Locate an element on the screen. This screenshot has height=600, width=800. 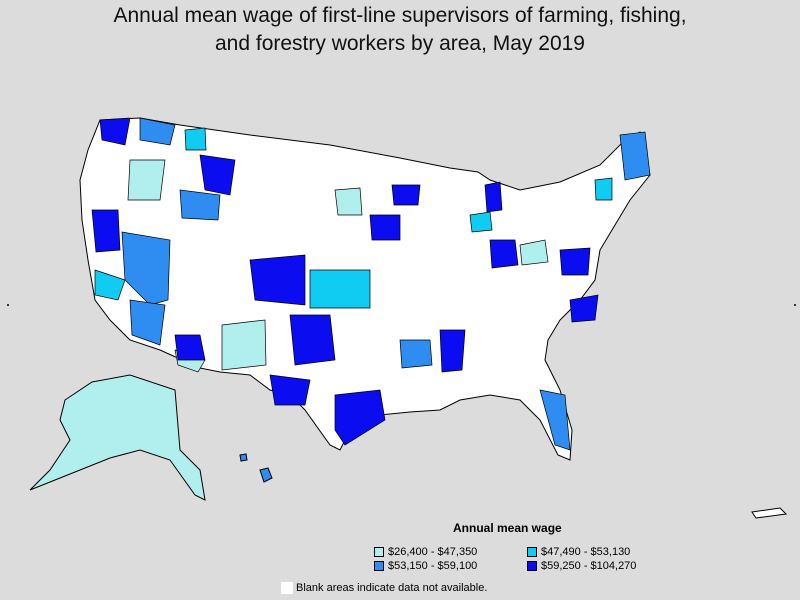
legend-item-tier3: $53,150 - $59,100 is located at coordinates (425, 566).